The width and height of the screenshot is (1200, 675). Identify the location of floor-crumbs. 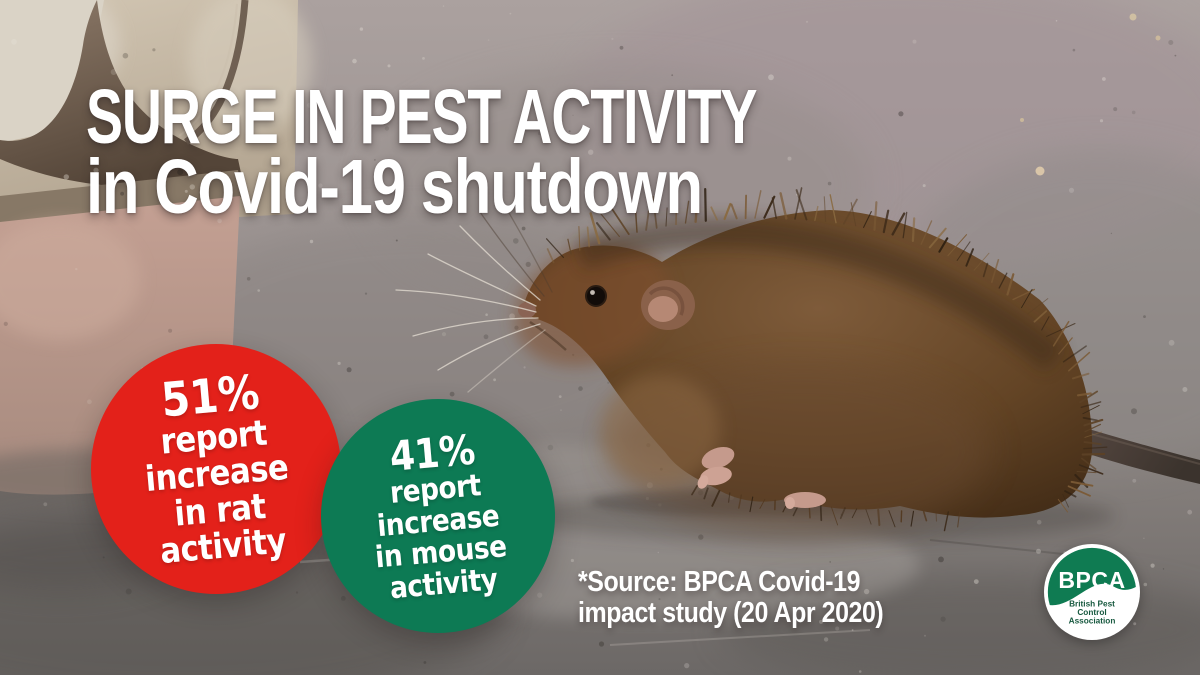
(1090, 94).